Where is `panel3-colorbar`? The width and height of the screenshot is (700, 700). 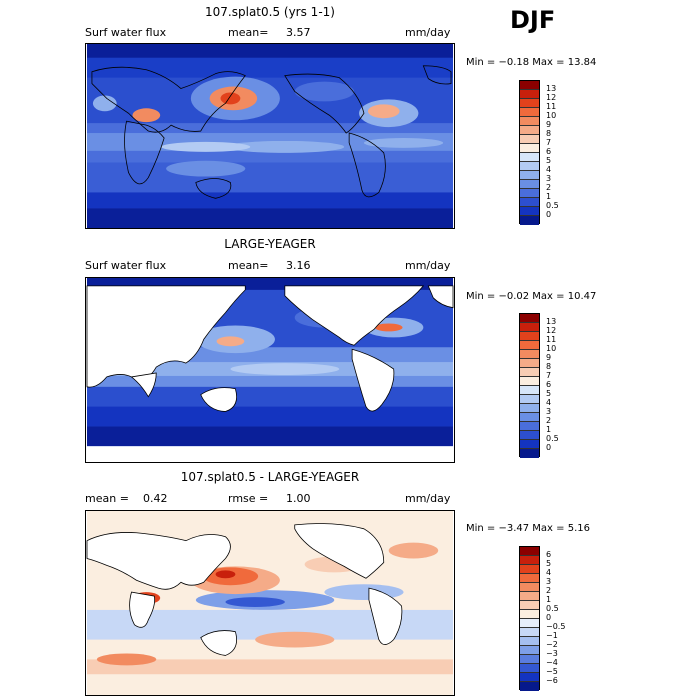
panel3-colorbar is located at coordinates (529, 618).